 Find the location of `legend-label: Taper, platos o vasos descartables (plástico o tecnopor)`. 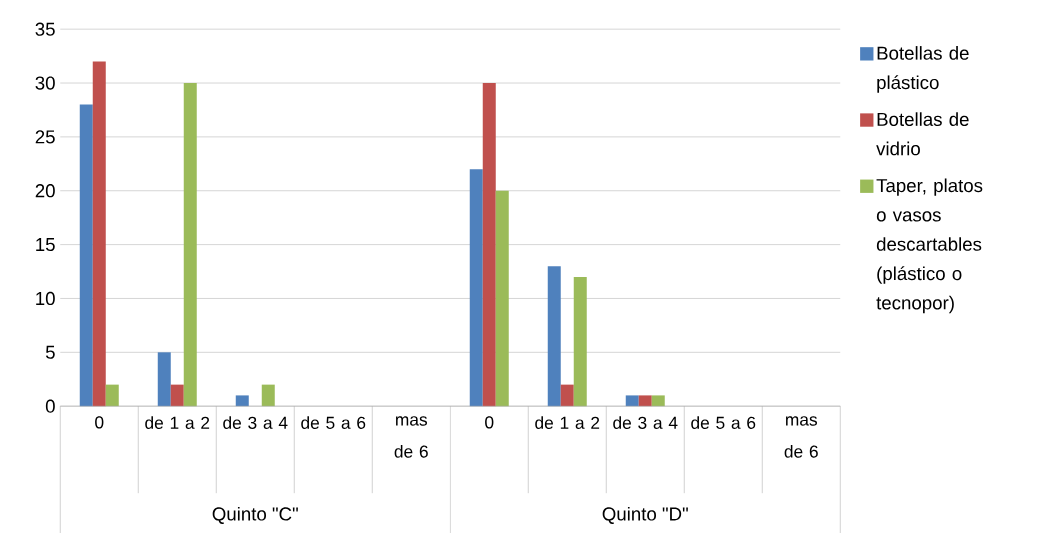

legend-label: Taper, platos o vasos descartables (plástico o tecnopor) is located at coordinates (929, 246).